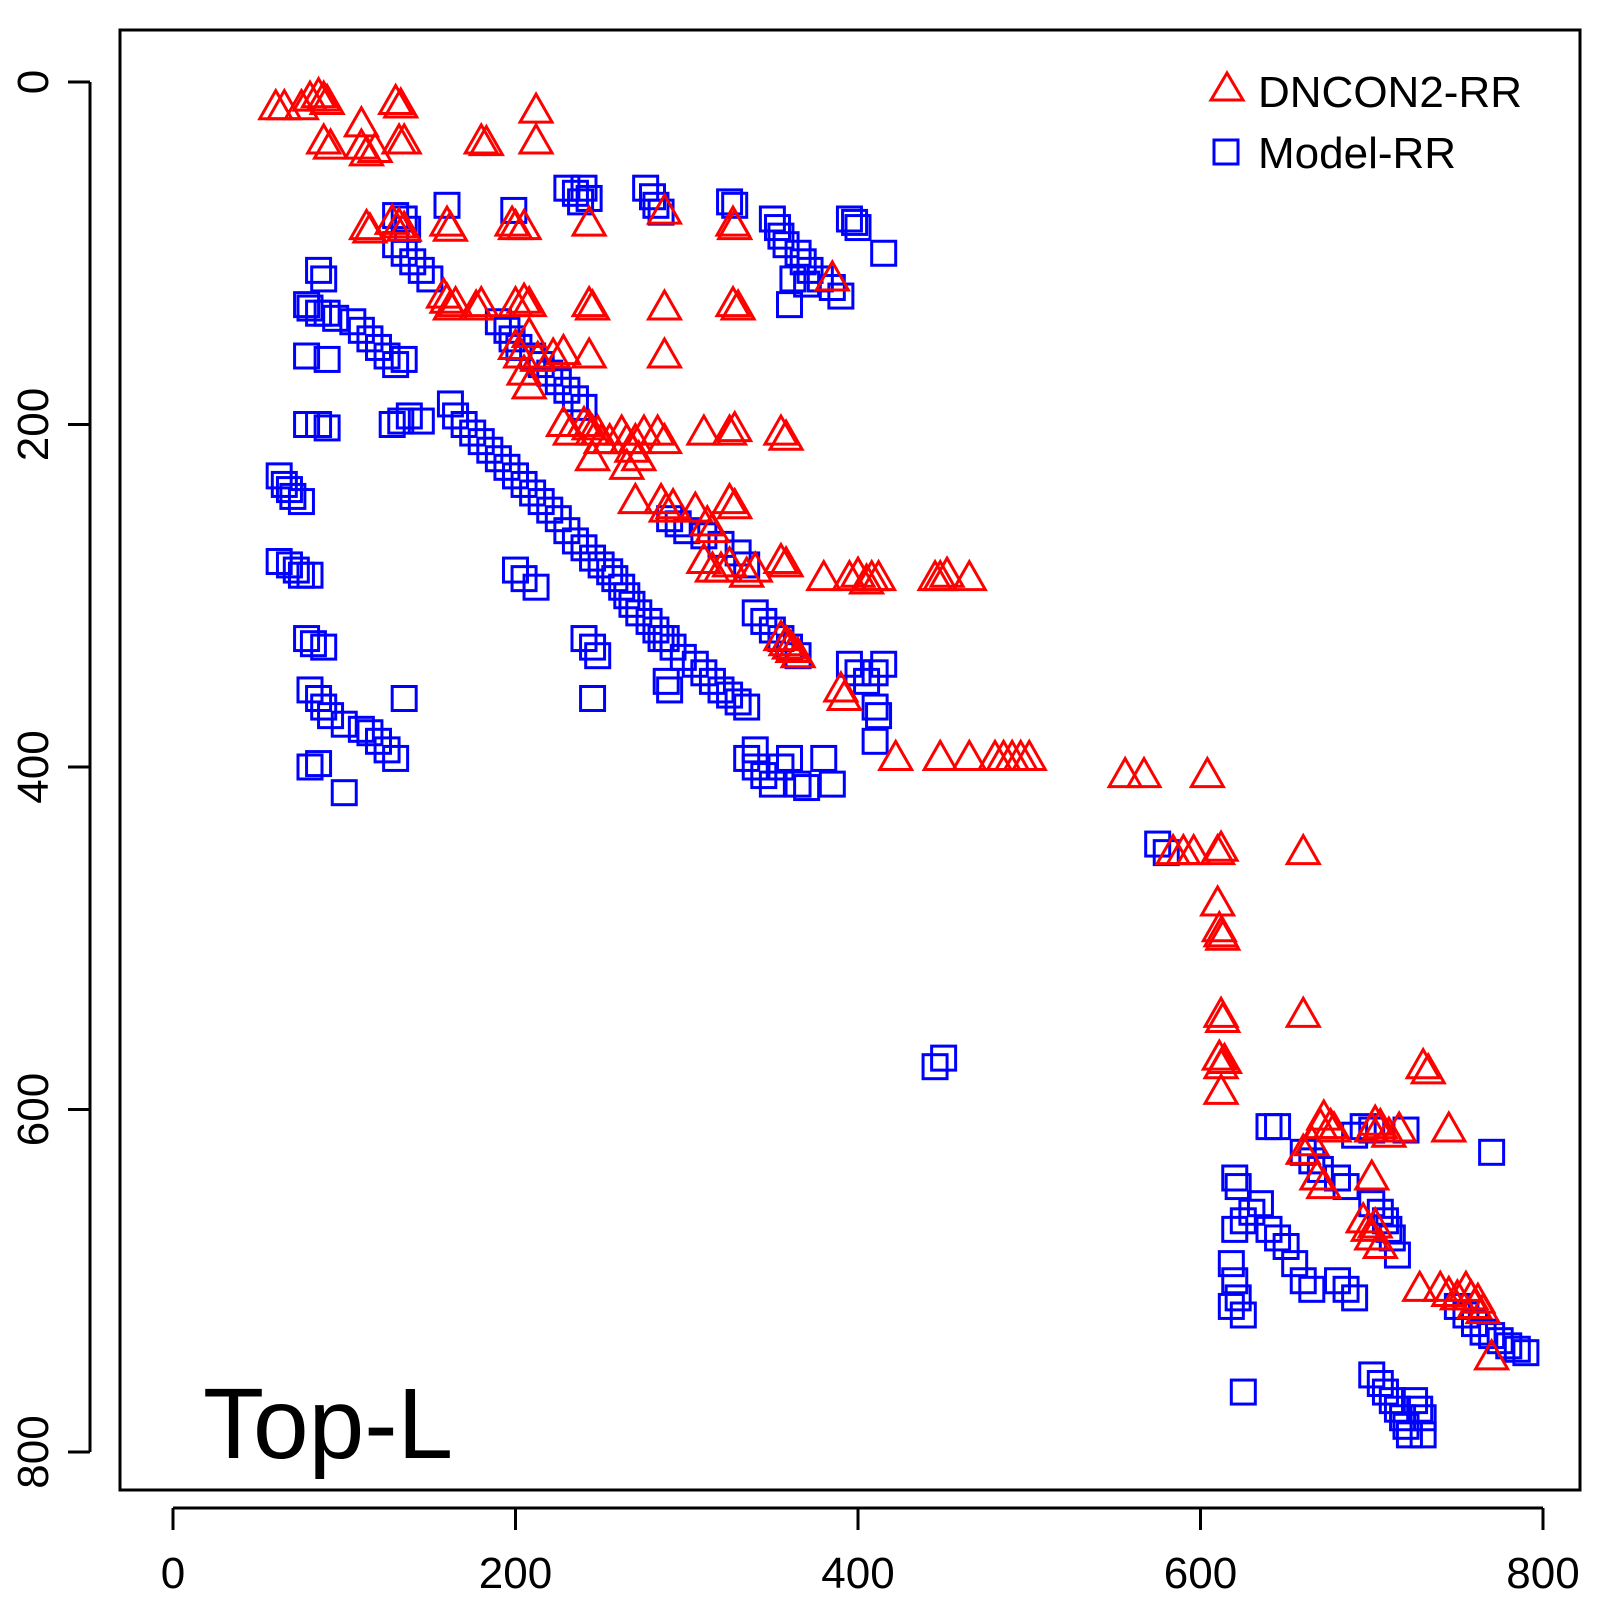  Describe the element at coordinates (870, 1552) in the screenshot. I see `x-axis: 0 200 400 600 800` at that location.